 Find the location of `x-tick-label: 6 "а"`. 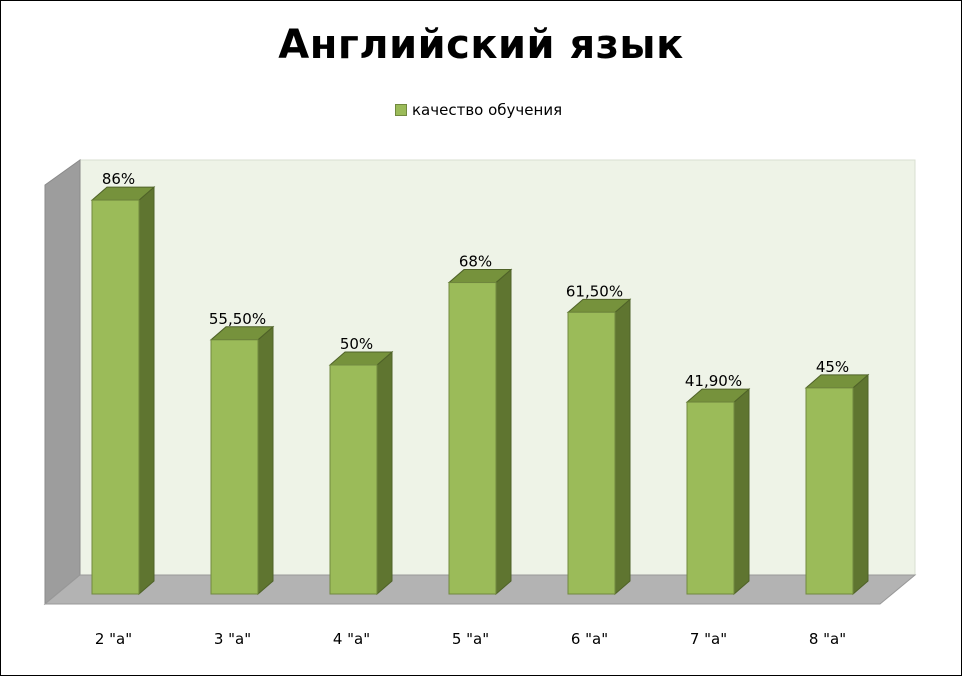

x-tick-label: 6 "а" is located at coordinates (589, 639).